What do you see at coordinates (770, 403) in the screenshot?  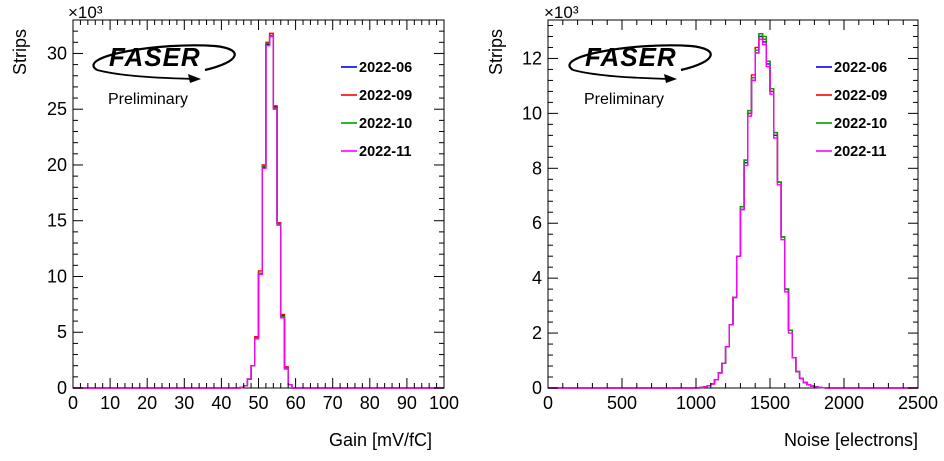 I see `noise-x-tick-label: 1500` at bounding box center [770, 403].